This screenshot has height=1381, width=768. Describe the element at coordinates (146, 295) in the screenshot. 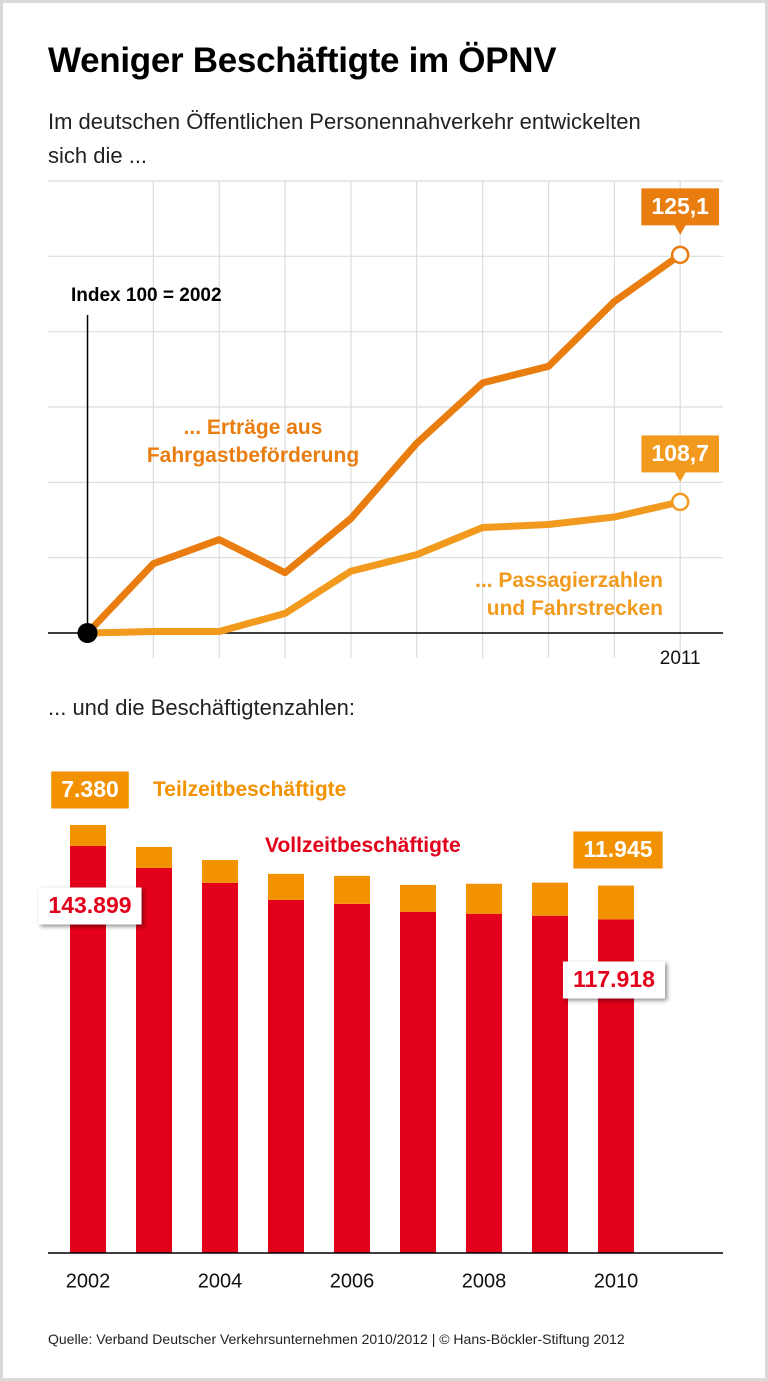

I see `y-axis-label: Index 100 = 2002` at that location.